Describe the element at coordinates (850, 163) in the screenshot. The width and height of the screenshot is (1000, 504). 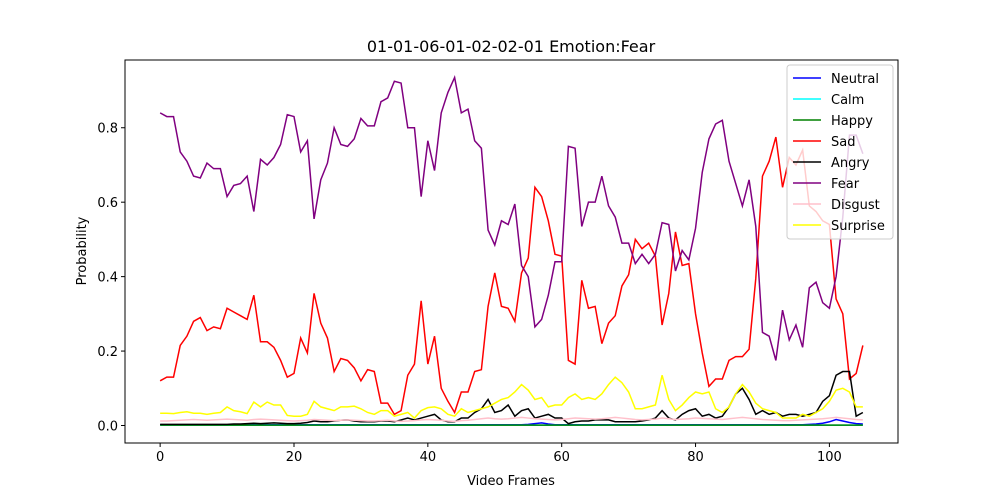
I see `legend-label: Angry` at that location.